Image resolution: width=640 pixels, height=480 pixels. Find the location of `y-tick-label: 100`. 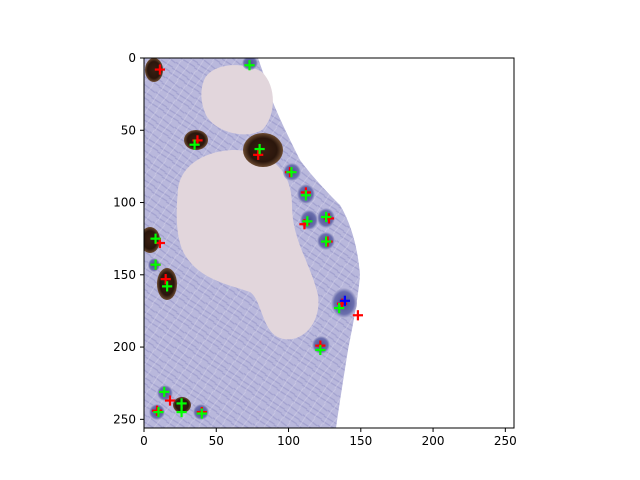

y-tick-label: 100 is located at coordinates (124, 203).